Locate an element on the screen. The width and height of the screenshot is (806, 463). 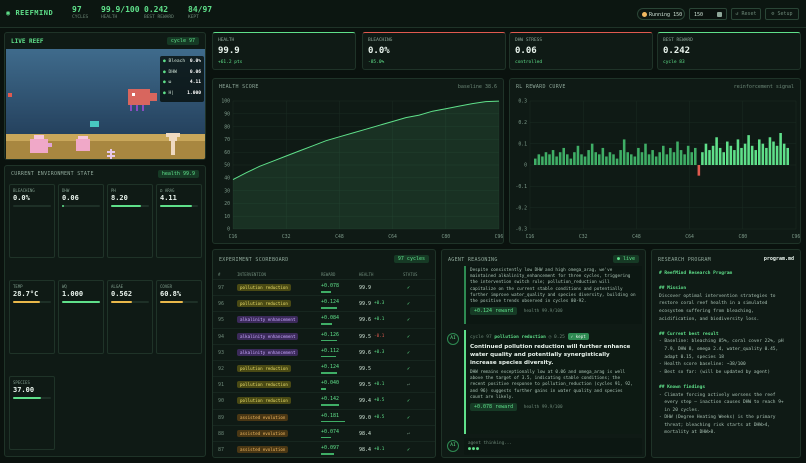
metric-value: 99.9 is located at coordinates (229, 51).